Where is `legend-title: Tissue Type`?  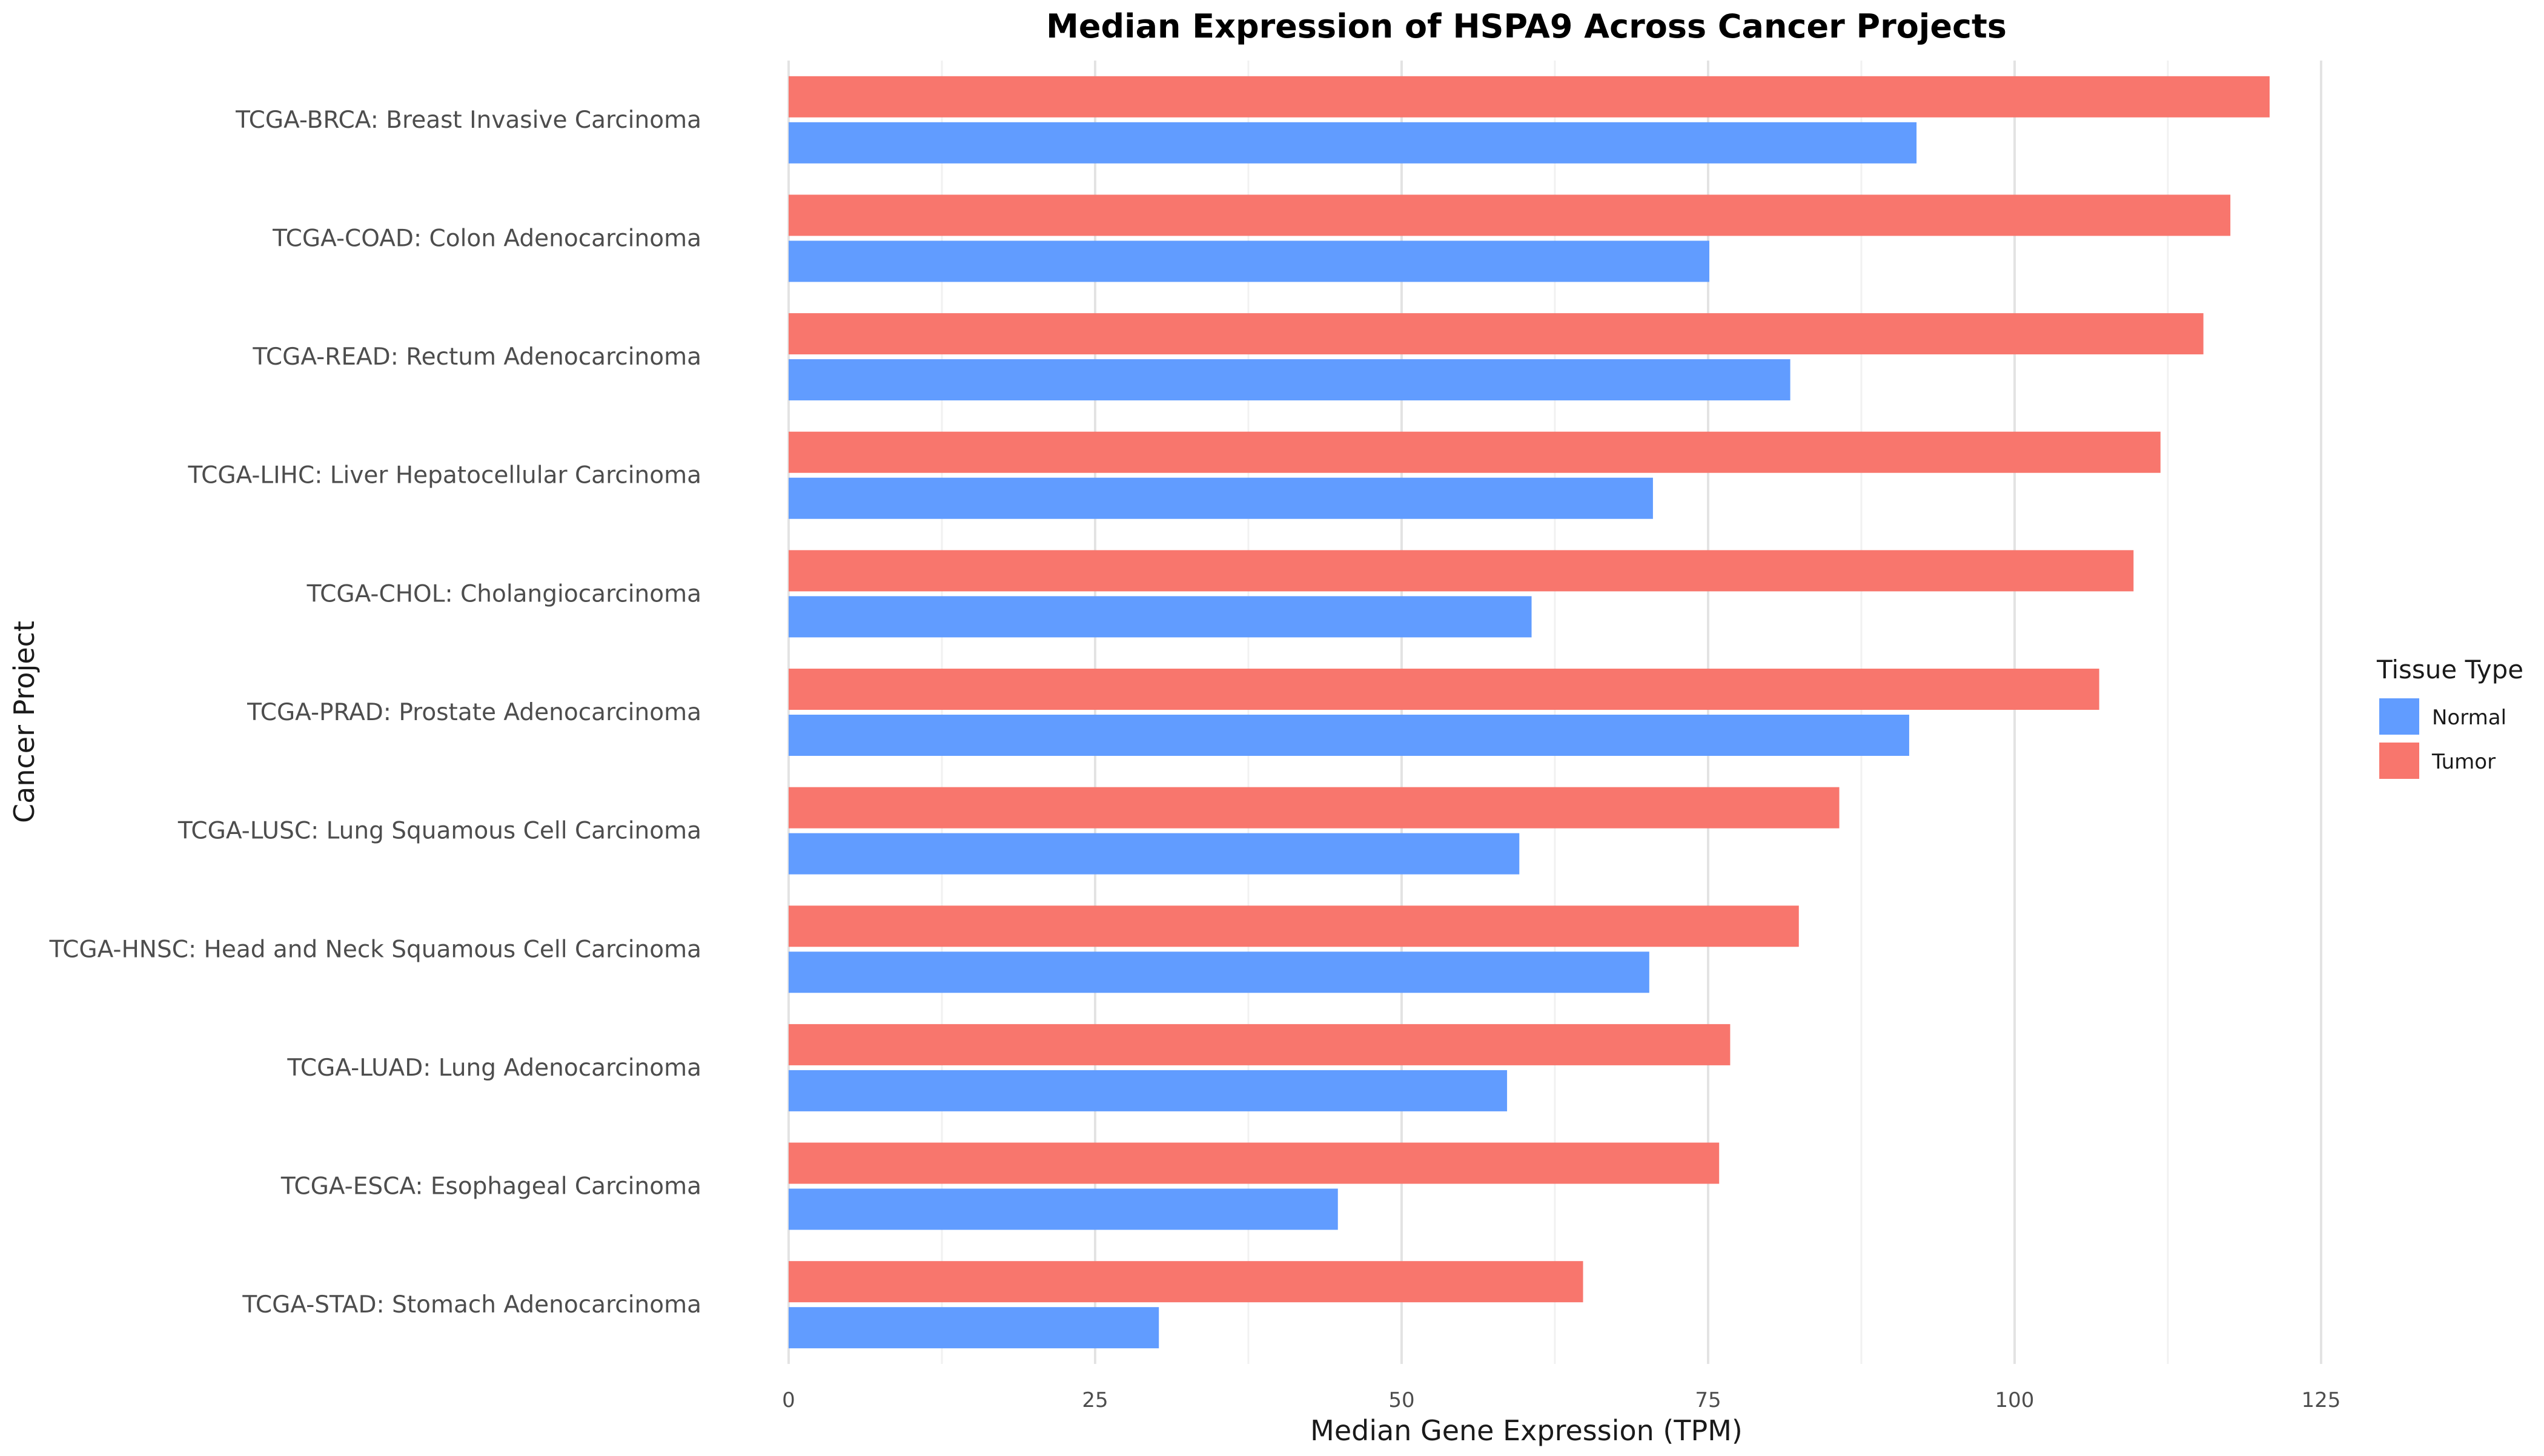
legend-title: Tissue Type is located at coordinates (2450, 669).